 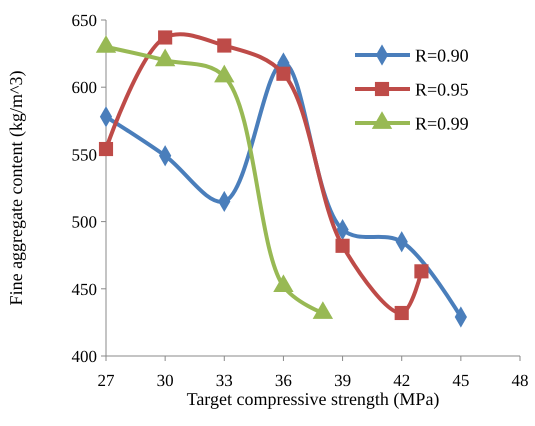 I want to click on legend-label: R=0.95, so click(x=442, y=89).